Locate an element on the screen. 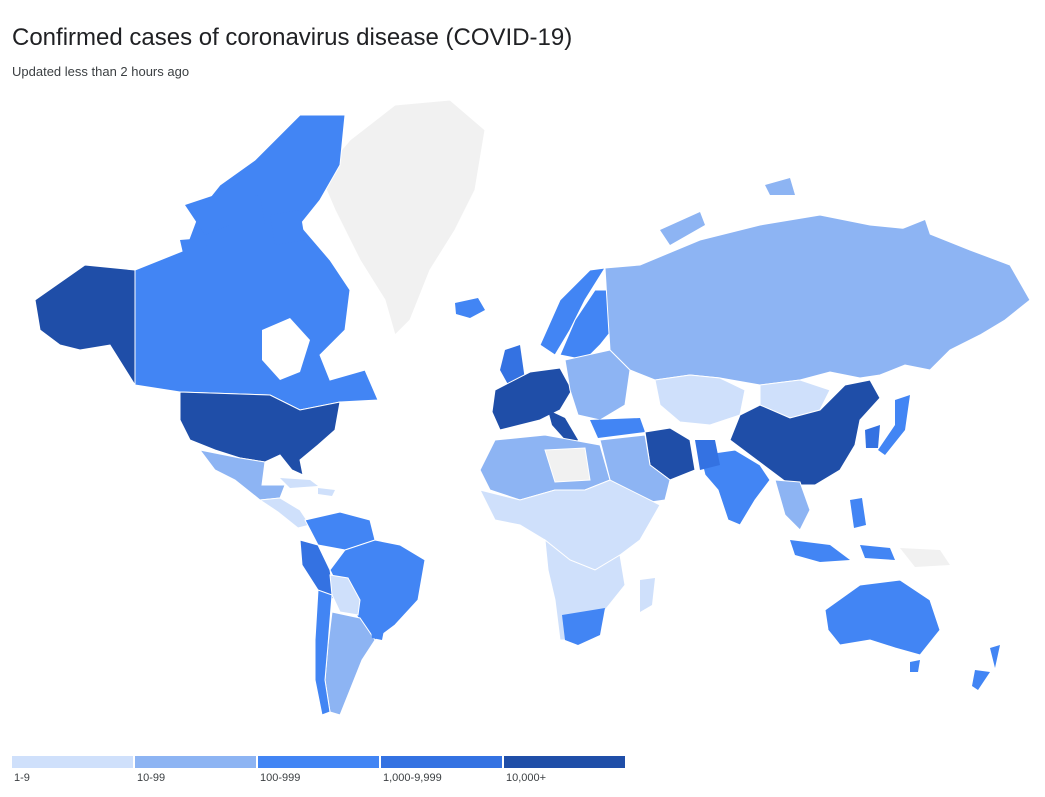 This screenshot has width=1045, height=797. legend-item: 10,000+ is located at coordinates (564, 770).